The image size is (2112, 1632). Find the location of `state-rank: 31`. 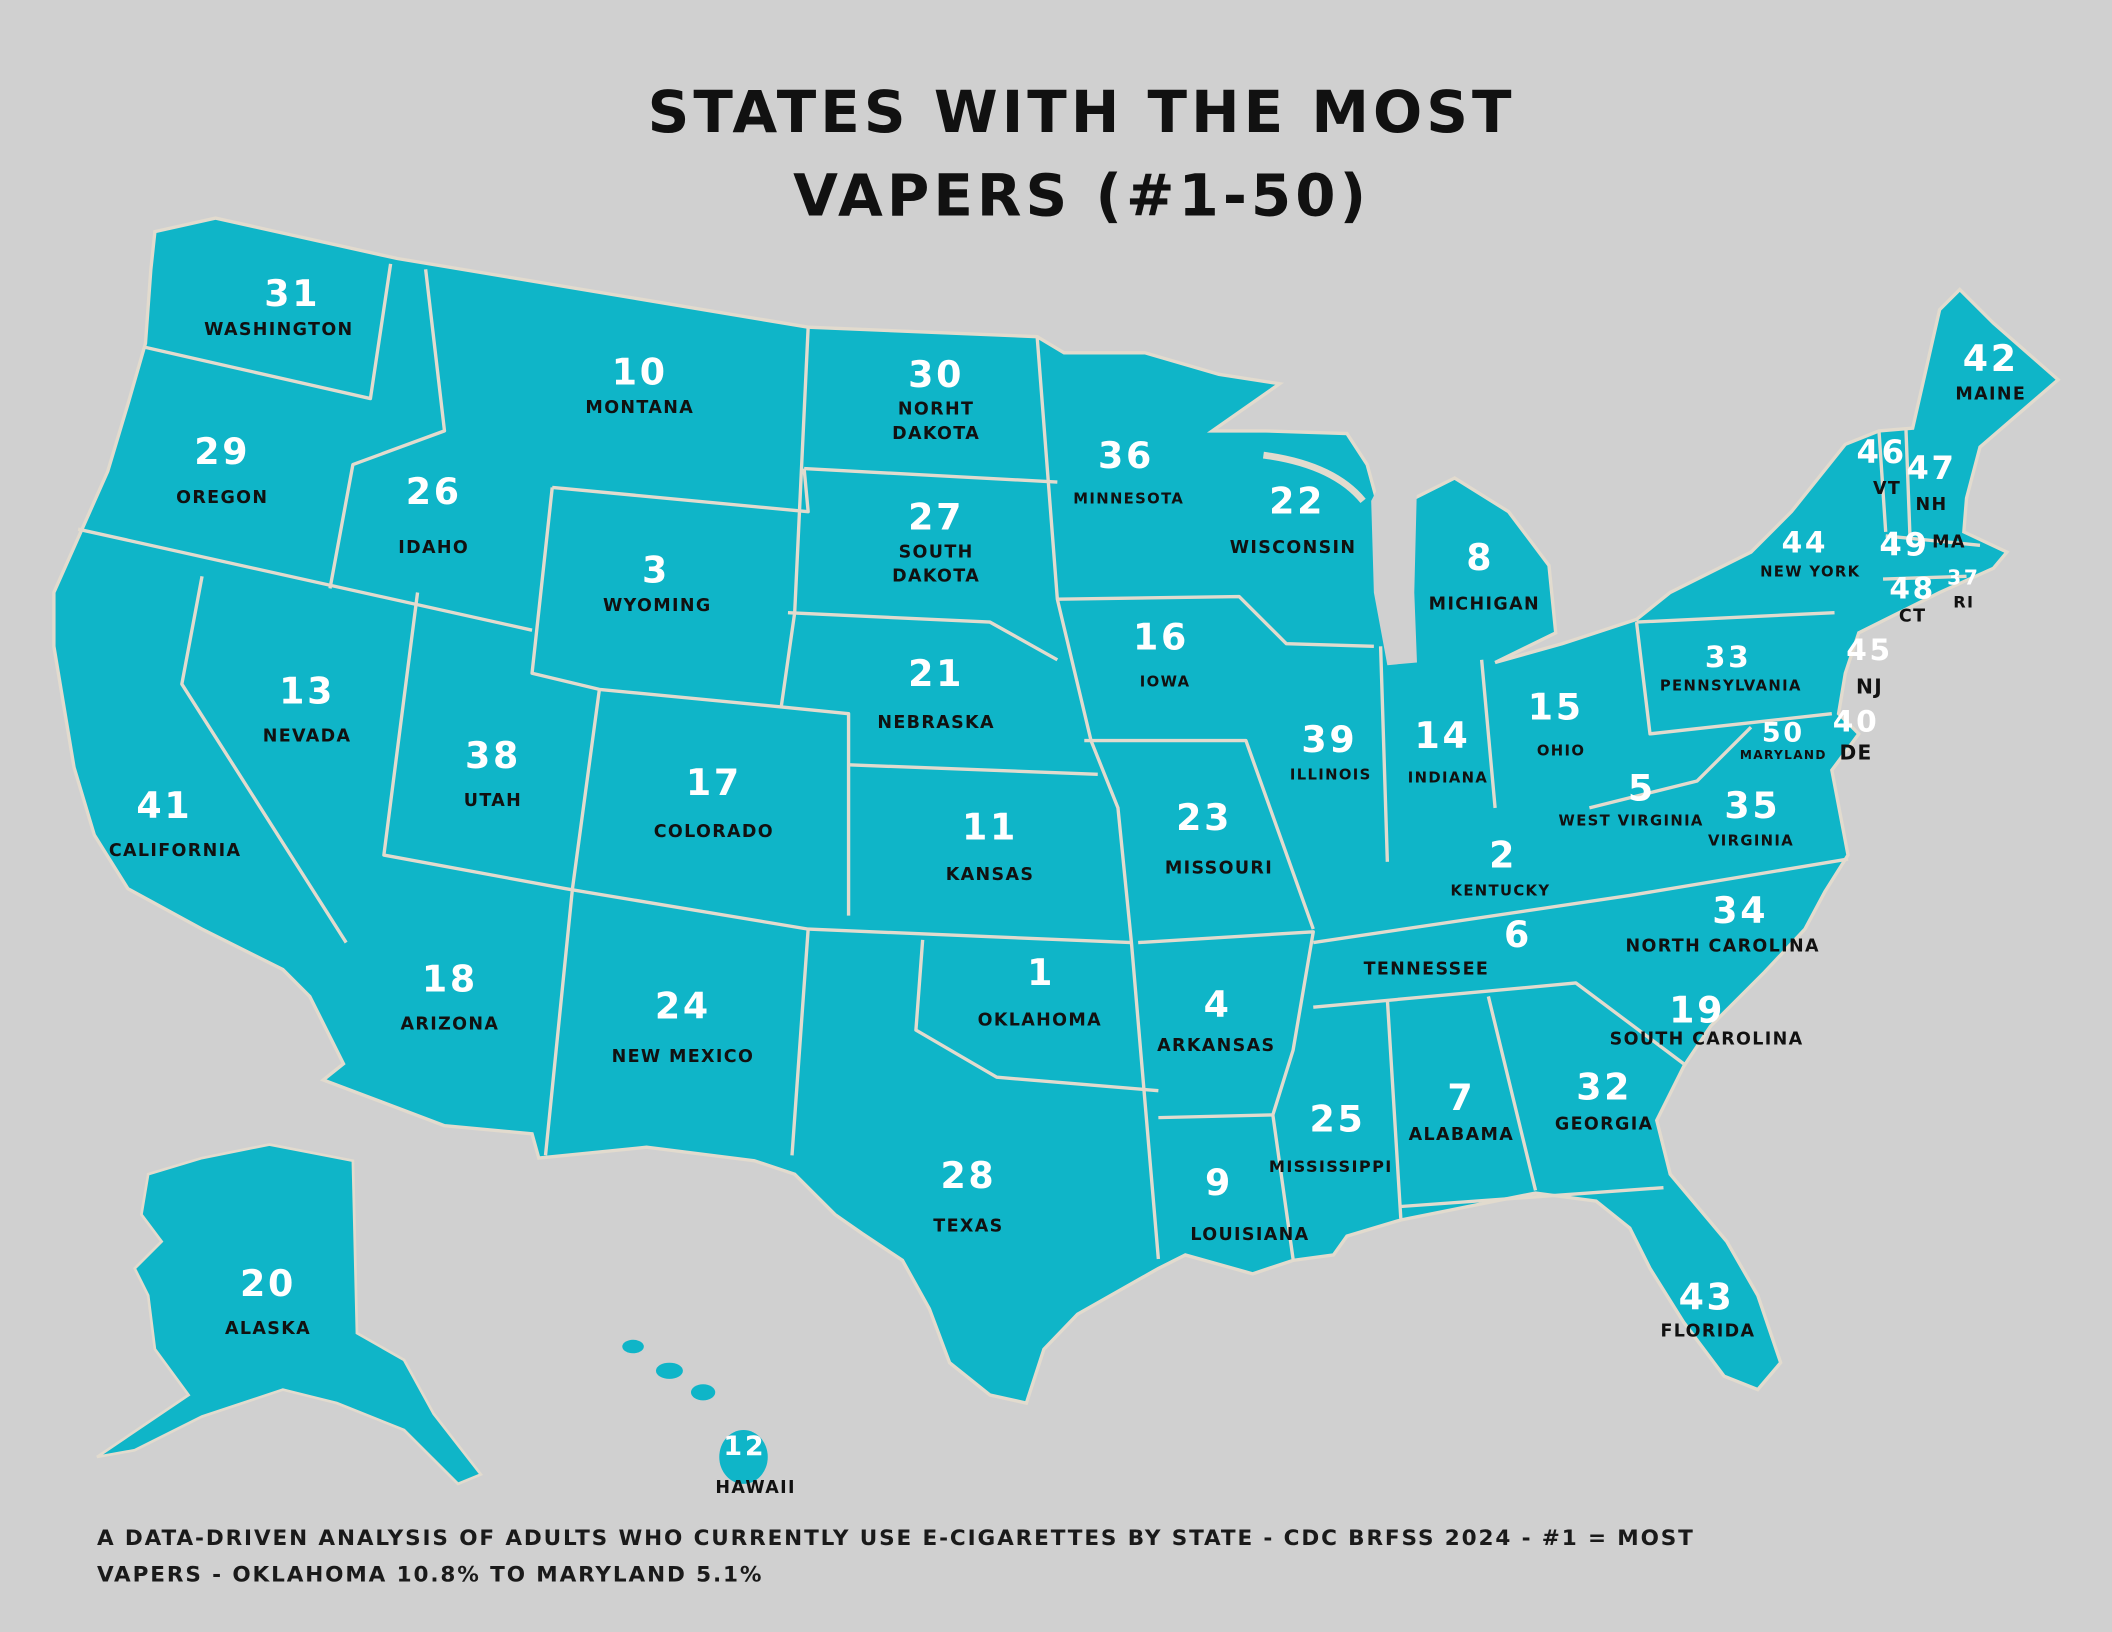

state-rank: 31 is located at coordinates (292, 293).